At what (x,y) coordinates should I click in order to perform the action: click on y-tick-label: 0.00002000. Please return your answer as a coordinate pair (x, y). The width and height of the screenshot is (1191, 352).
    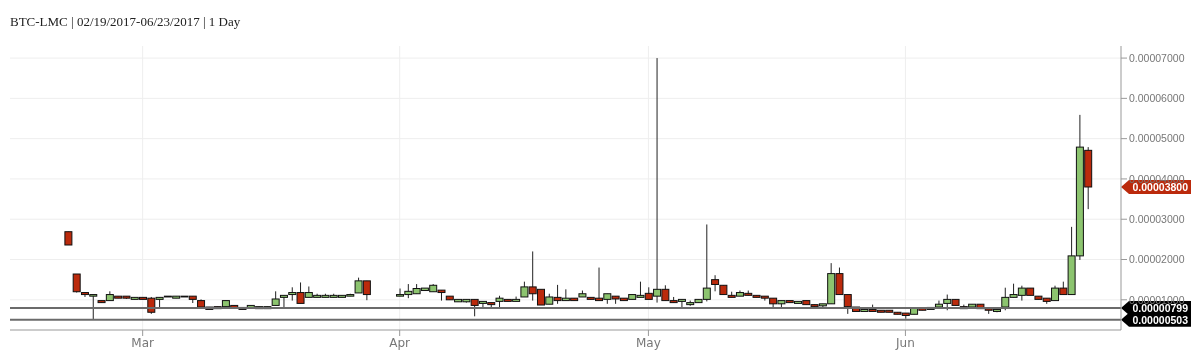
    Looking at the image, I should click on (1157, 259).